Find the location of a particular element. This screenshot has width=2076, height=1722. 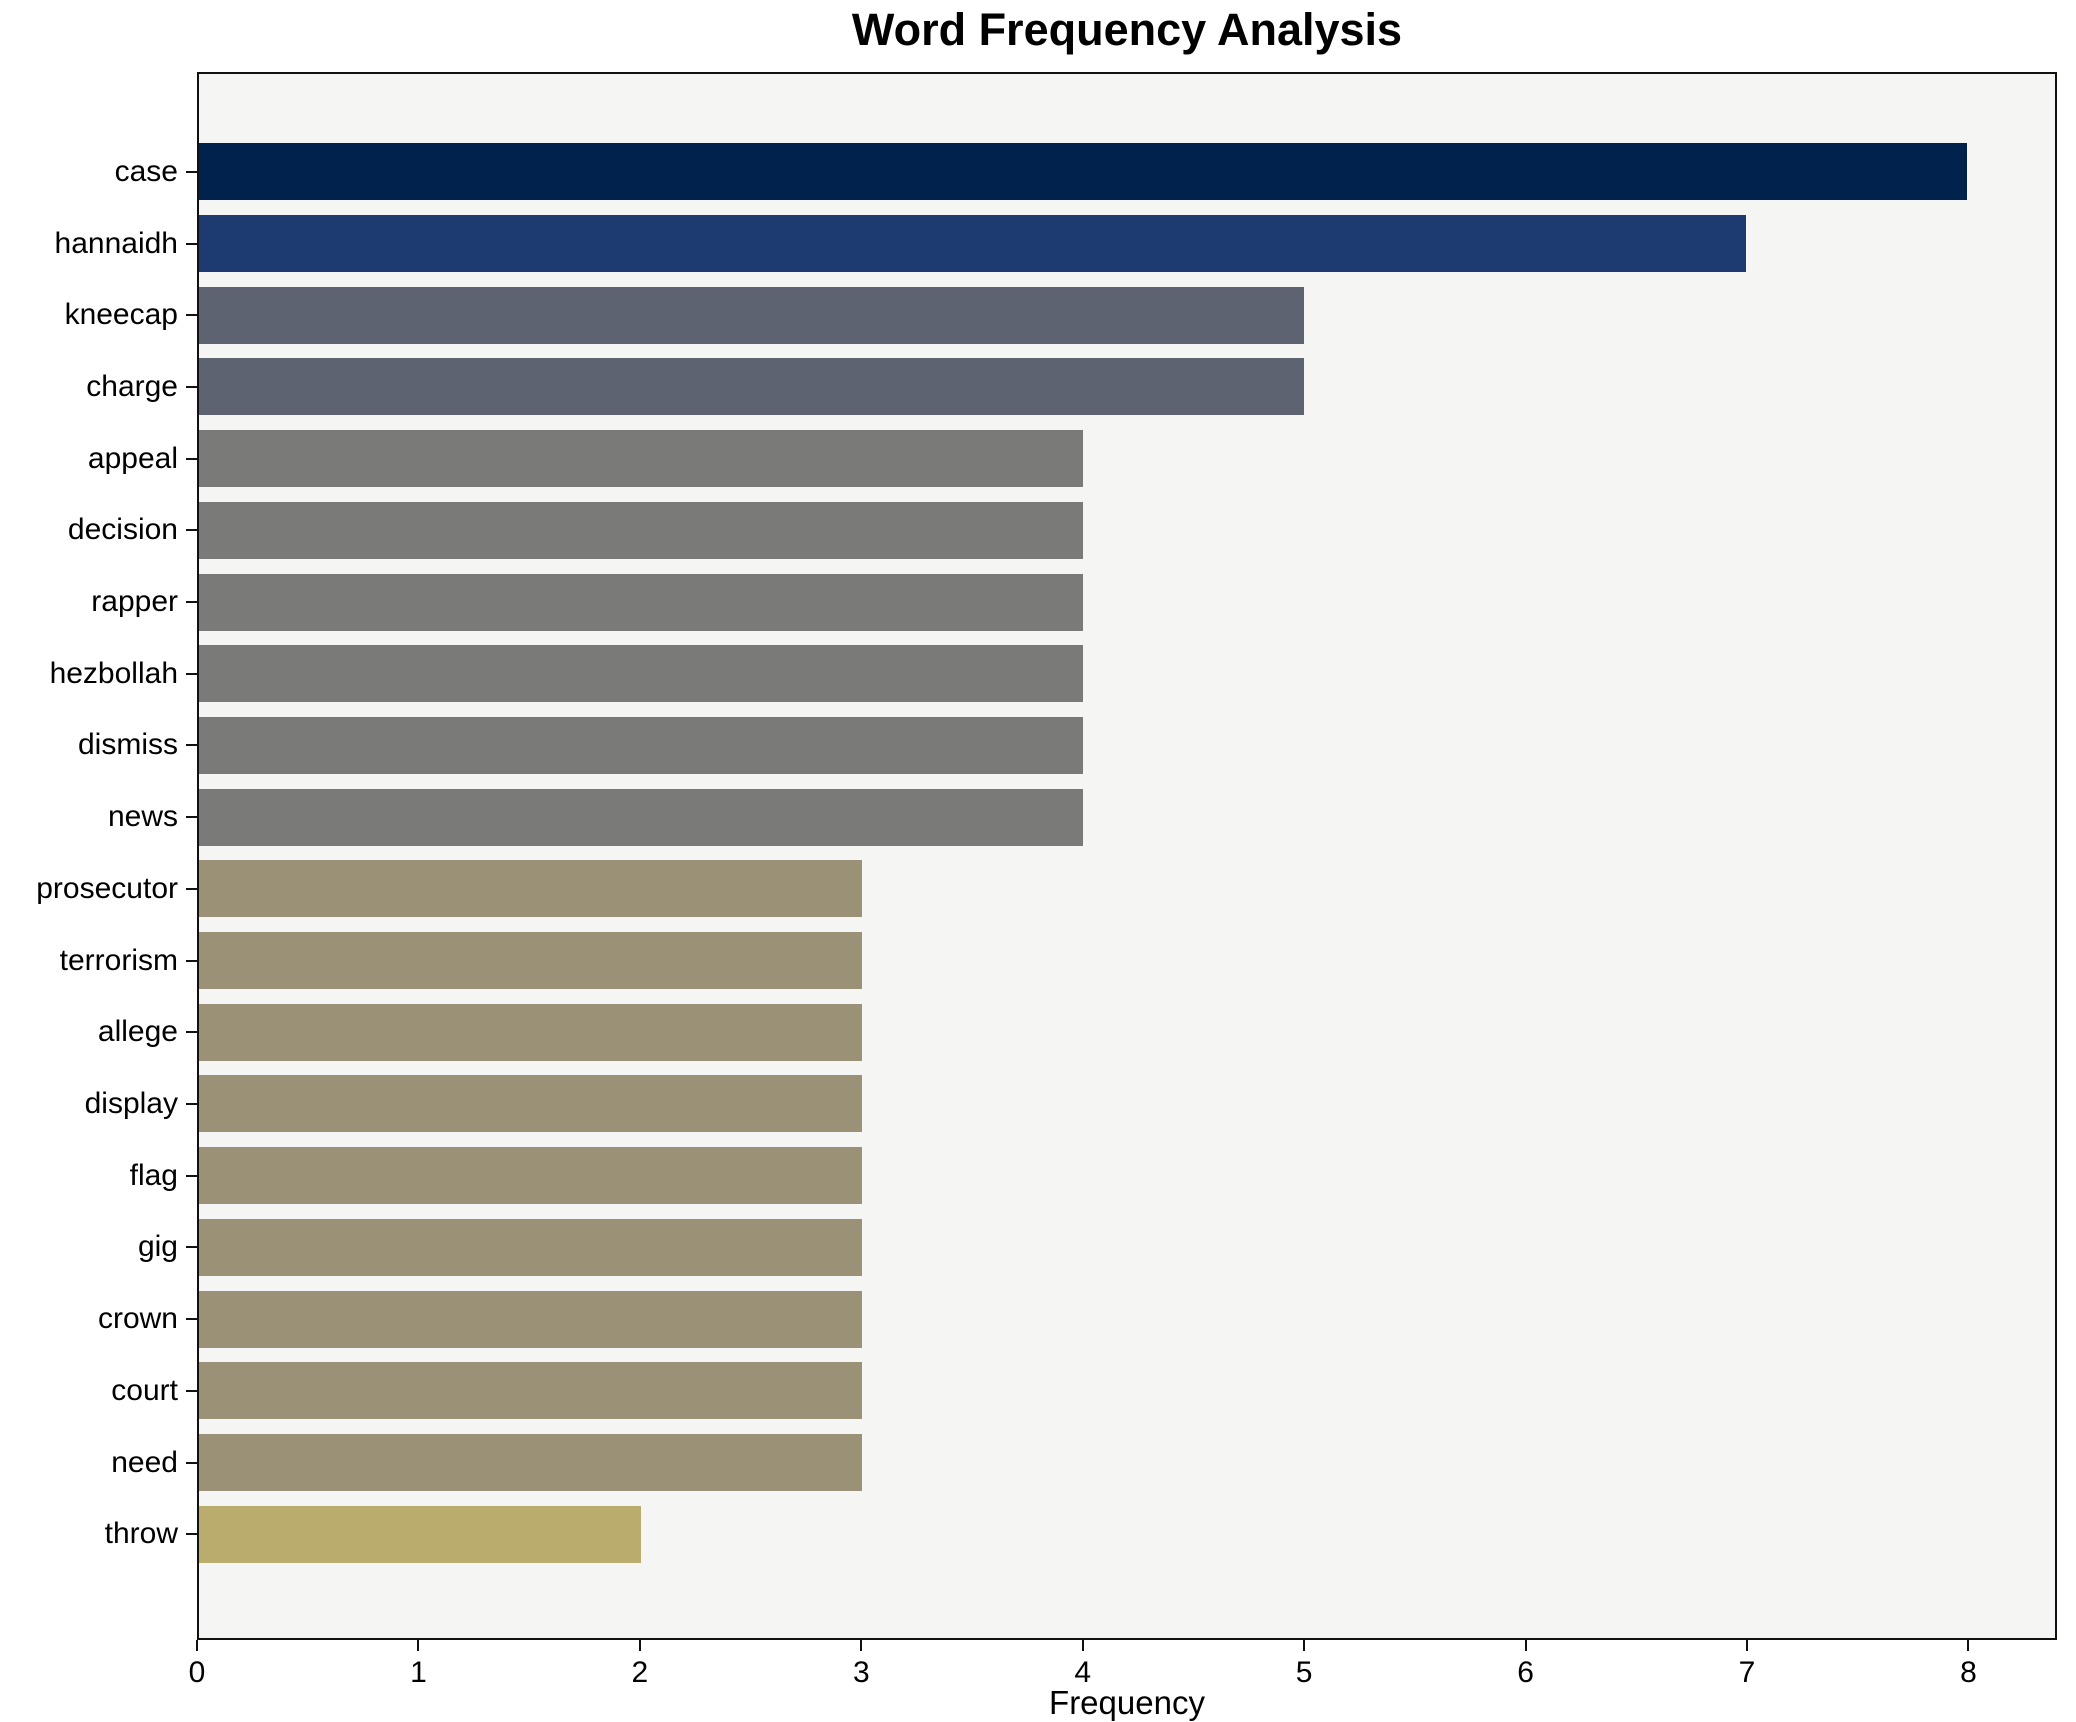

bar-row: allege is located at coordinates (1076, 1032).